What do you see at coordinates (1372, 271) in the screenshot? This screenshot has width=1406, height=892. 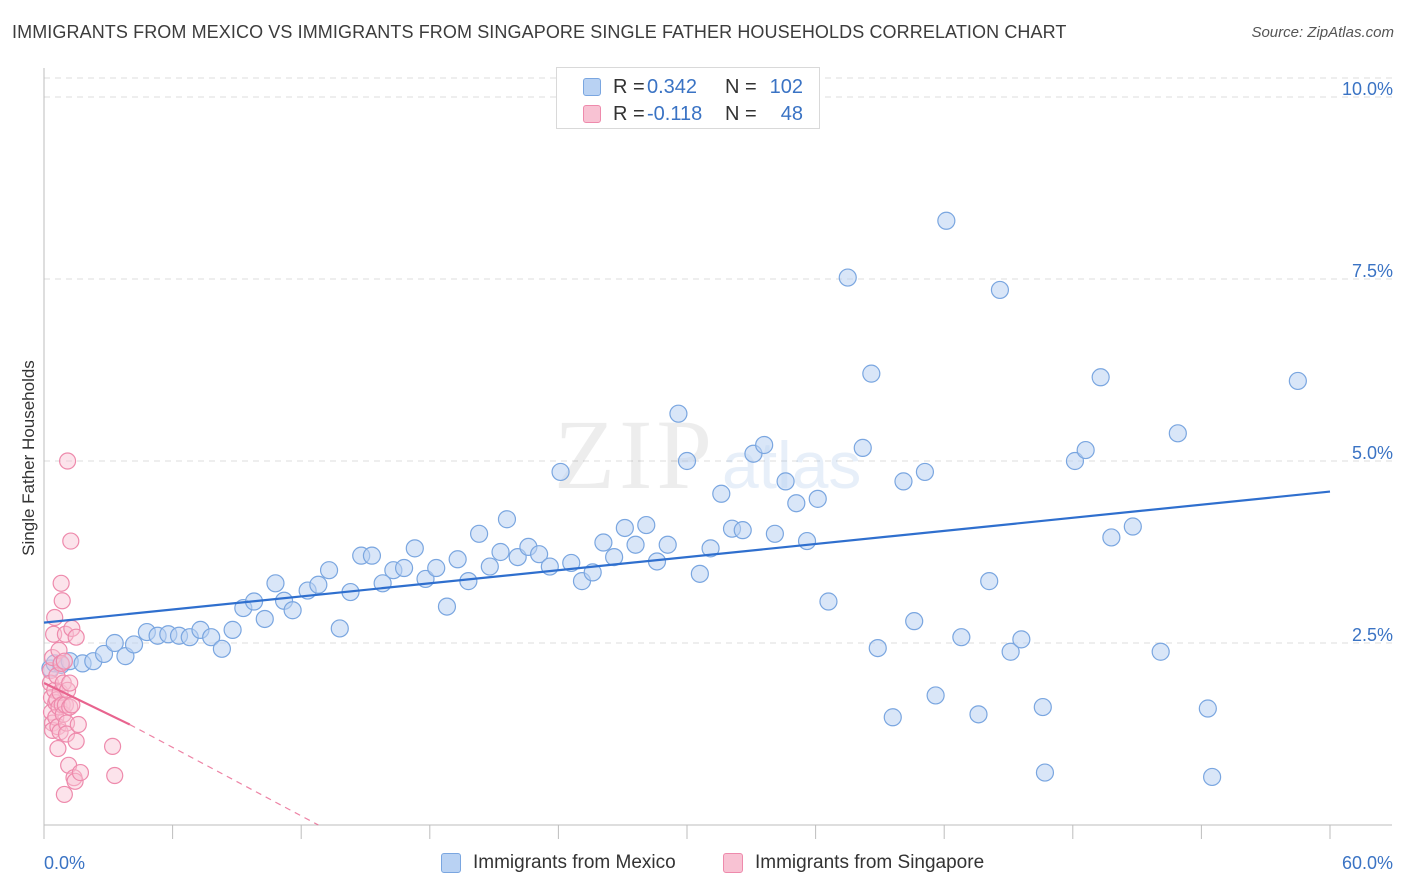 I see `y-tick-label: 7.5%` at bounding box center [1372, 271].